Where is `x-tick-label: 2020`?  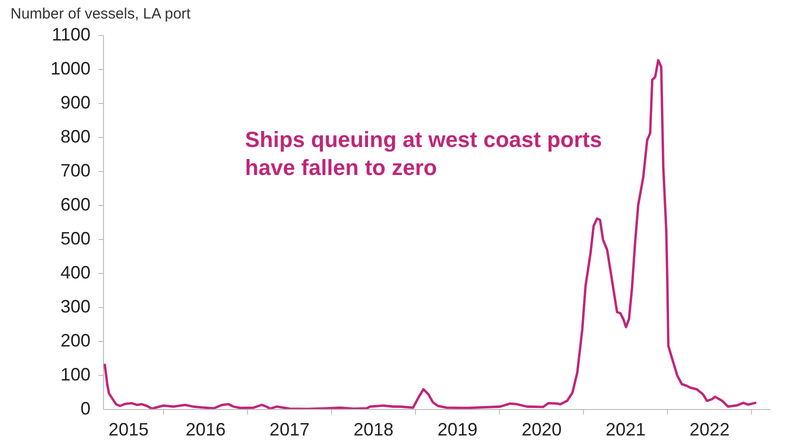 x-tick-label: 2020 is located at coordinates (542, 430).